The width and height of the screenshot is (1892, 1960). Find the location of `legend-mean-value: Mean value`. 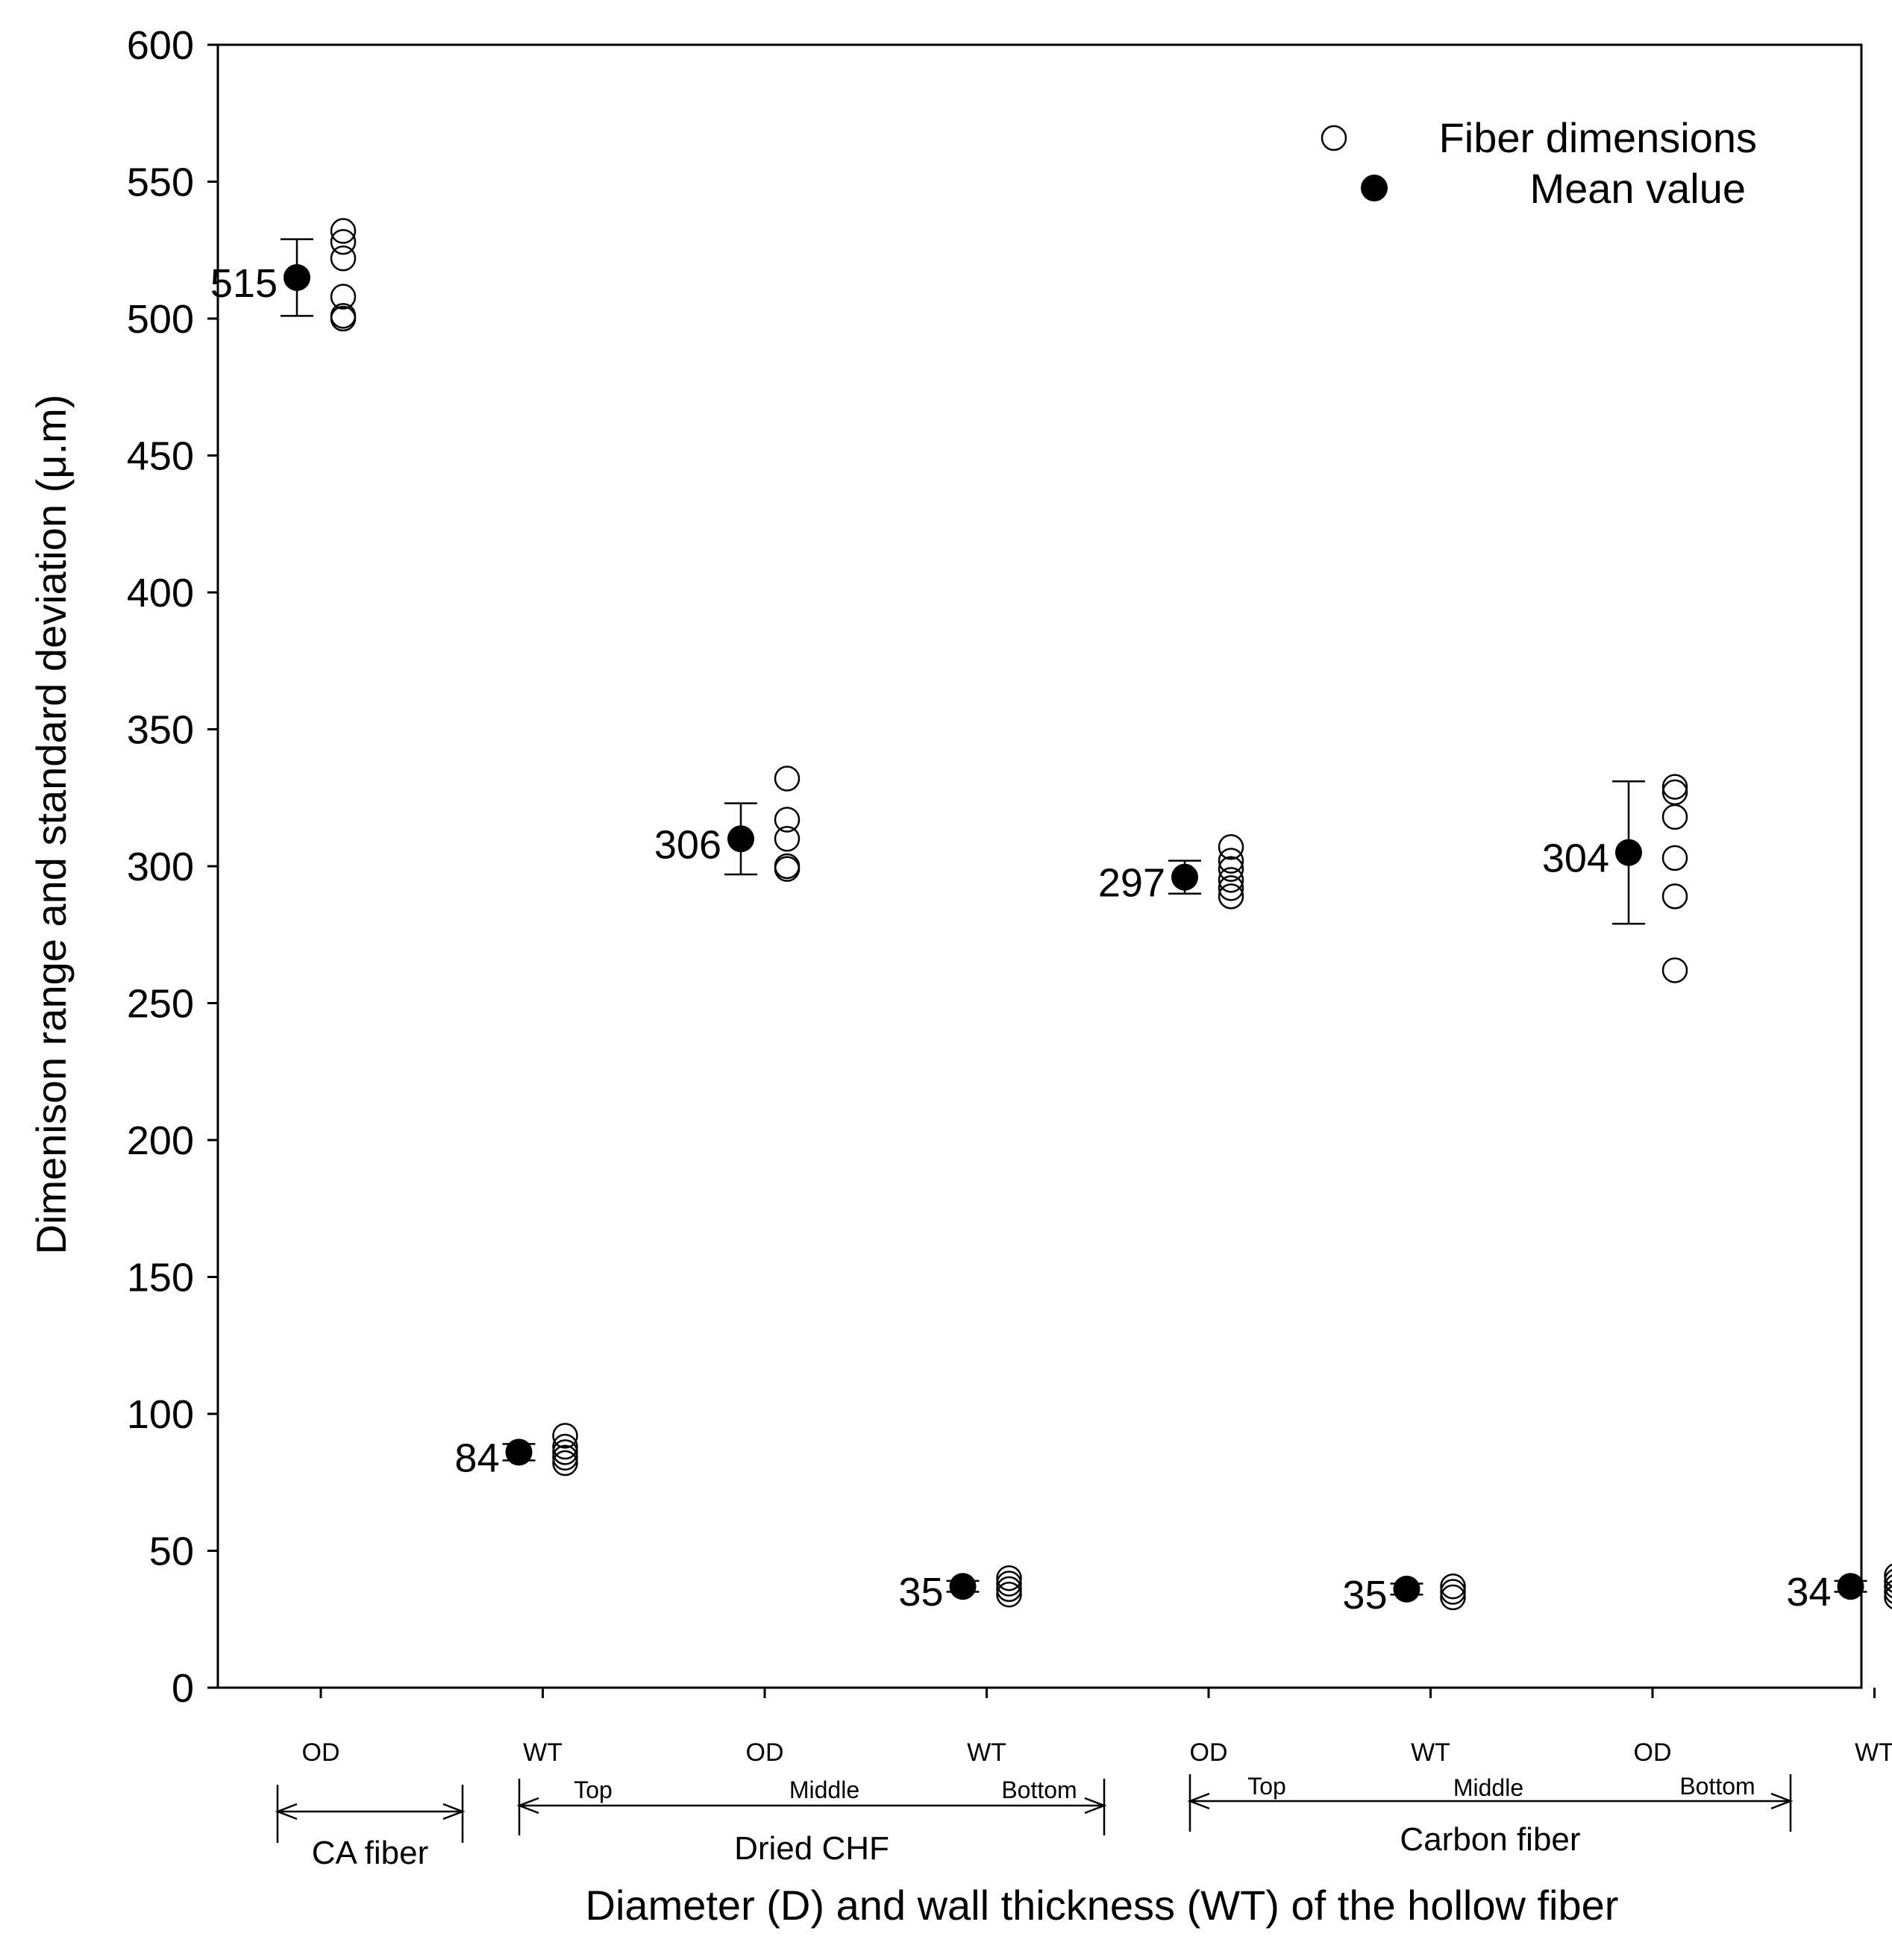

legend-mean-value: Mean value is located at coordinates (1637, 188).